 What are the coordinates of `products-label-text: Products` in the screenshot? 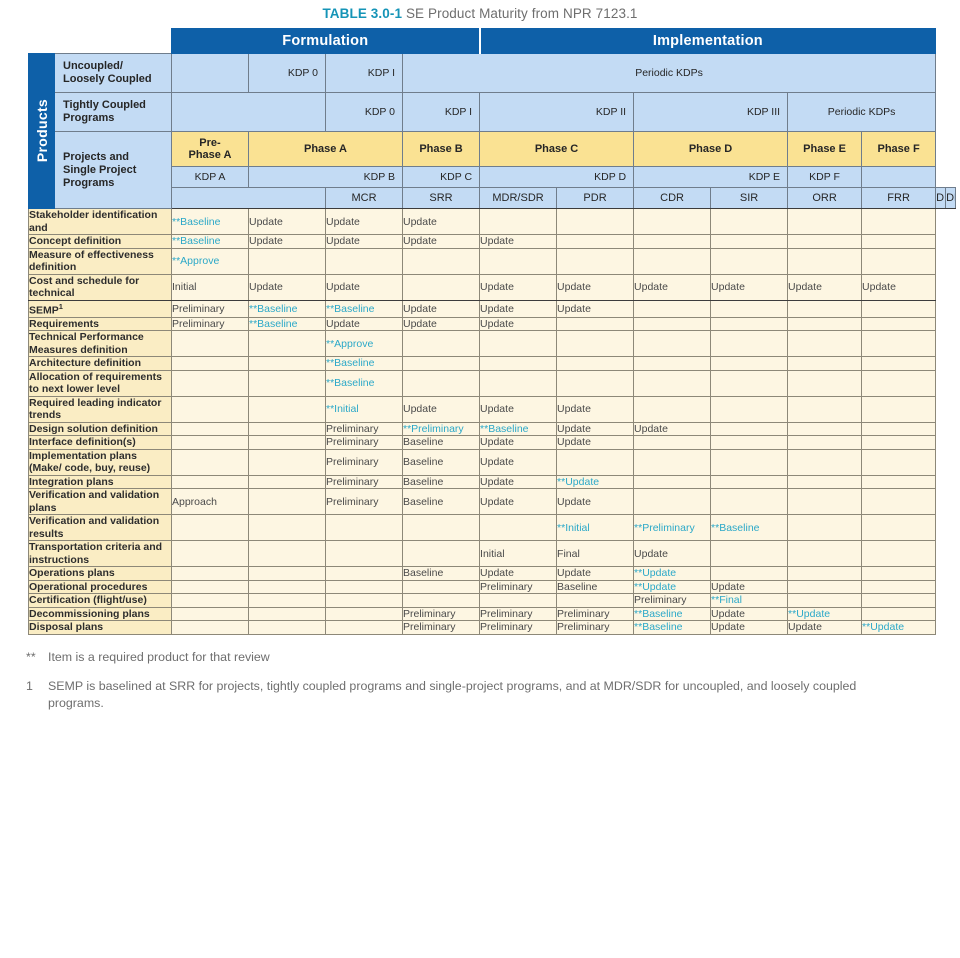 It's located at (41, 131).